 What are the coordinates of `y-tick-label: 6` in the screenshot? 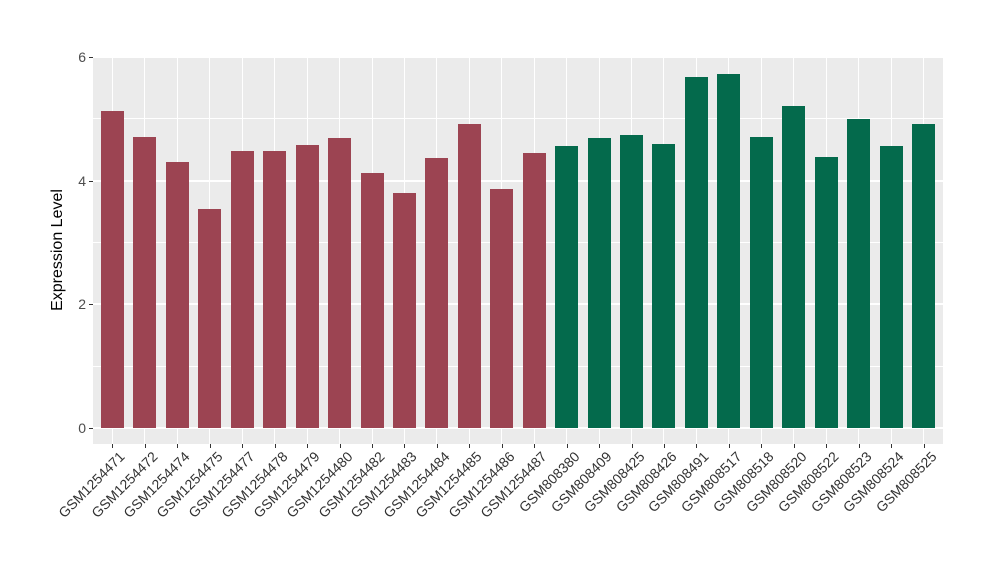 It's located at (82, 57).